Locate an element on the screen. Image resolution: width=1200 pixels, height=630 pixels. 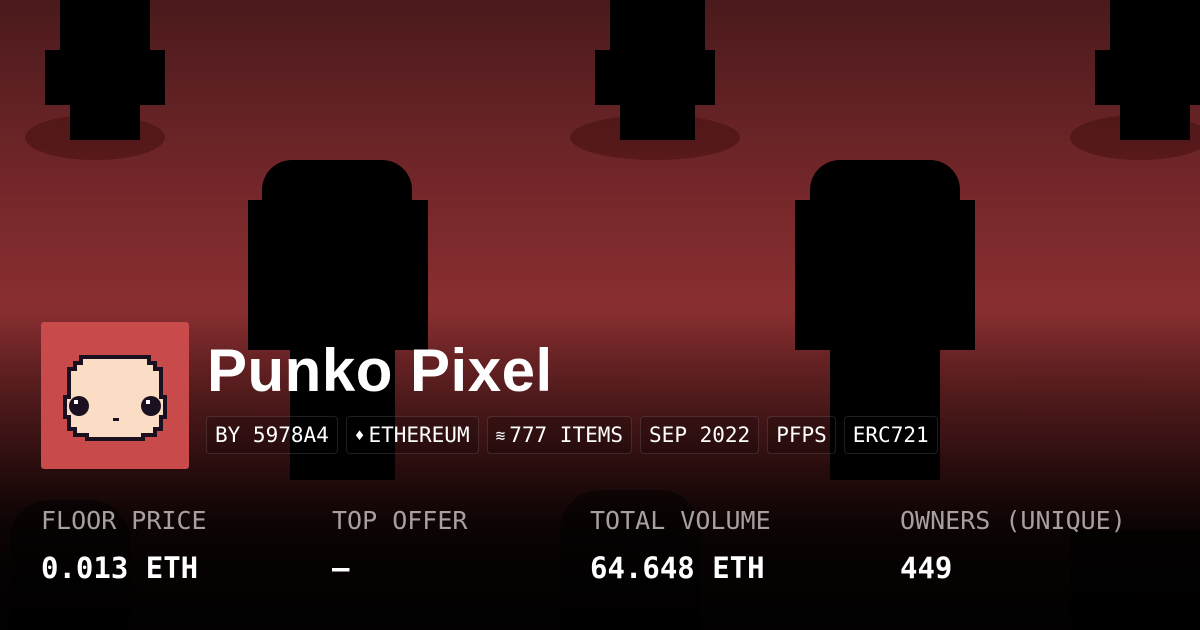
chain-label: ETHEREUM is located at coordinates (419, 435).